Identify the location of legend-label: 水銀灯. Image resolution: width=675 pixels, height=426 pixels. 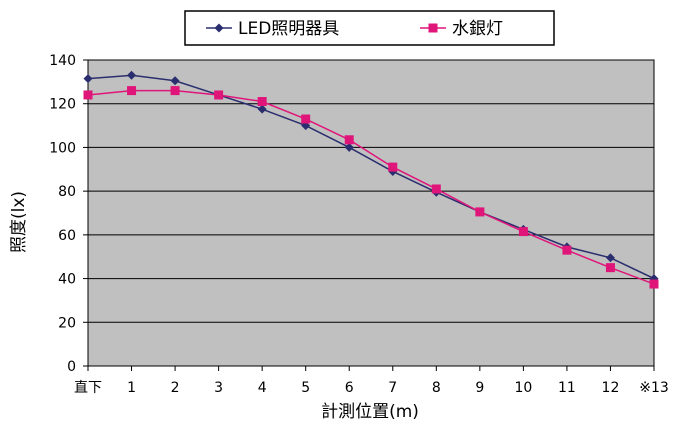
(477, 29).